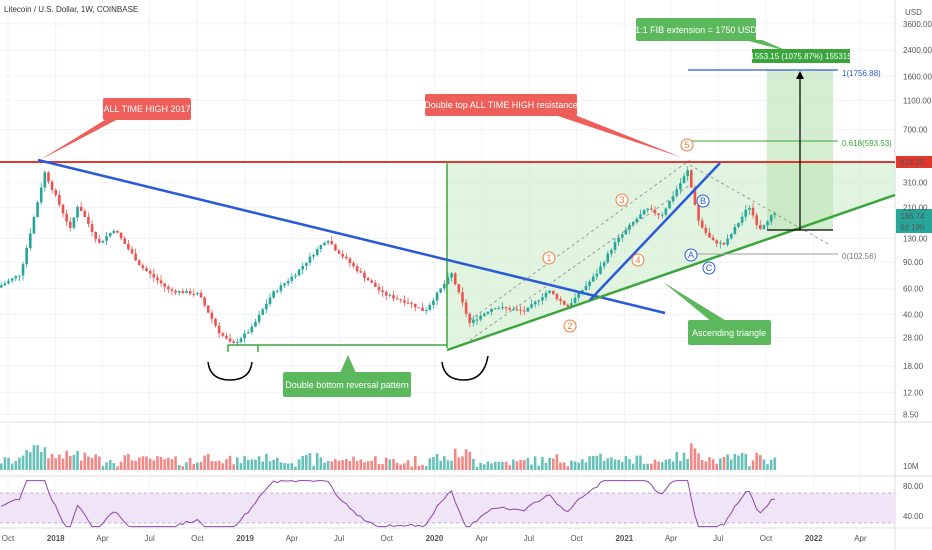 This screenshot has width=932, height=550. What do you see at coordinates (481, 538) in the screenshot?
I see `time-tick-label: Apr` at bounding box center [481, 538].